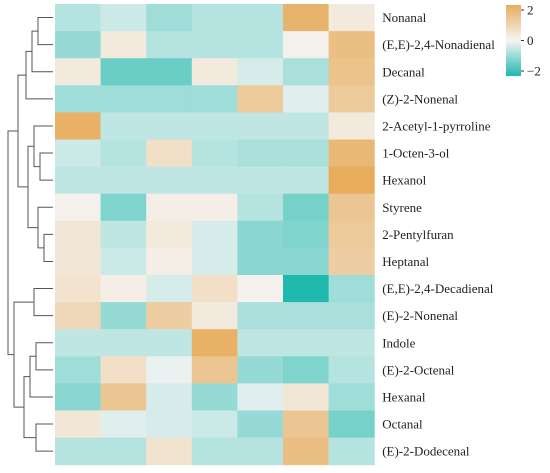 The image size is (550, 473). What do you see at coordinates (523, 41) in the screenshot?
I see `color-legend: 2 0 −2` at bounding box center [523, 41].